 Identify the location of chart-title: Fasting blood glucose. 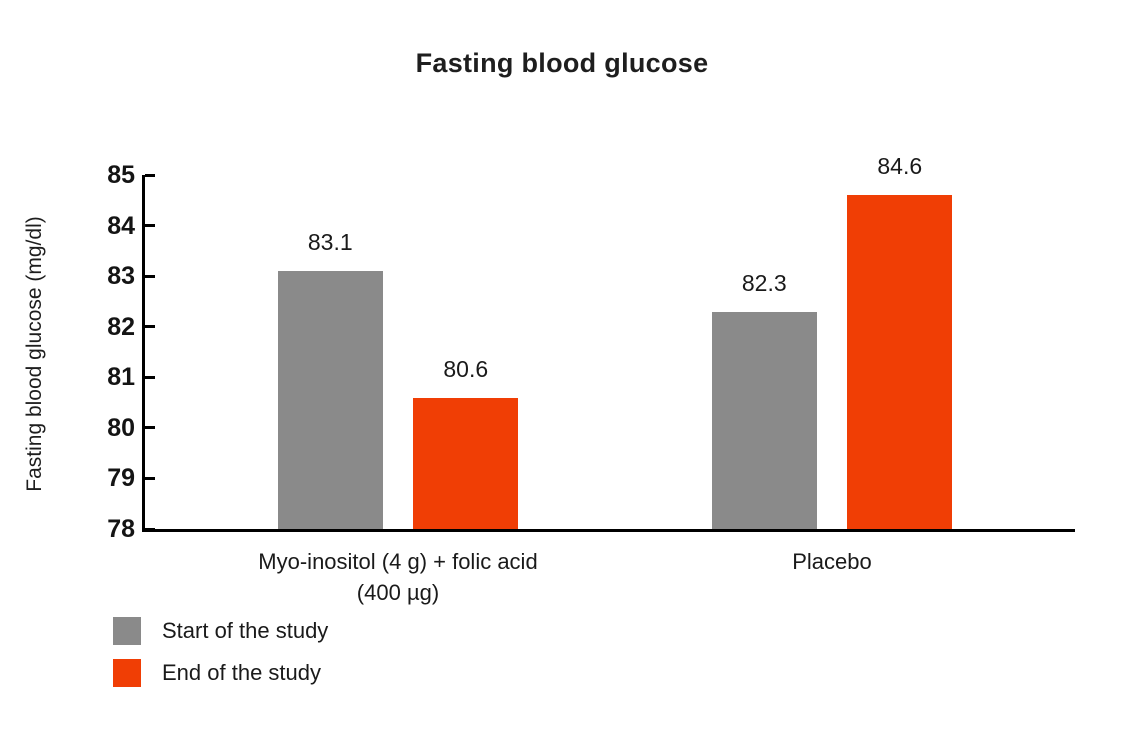
(562, 63).